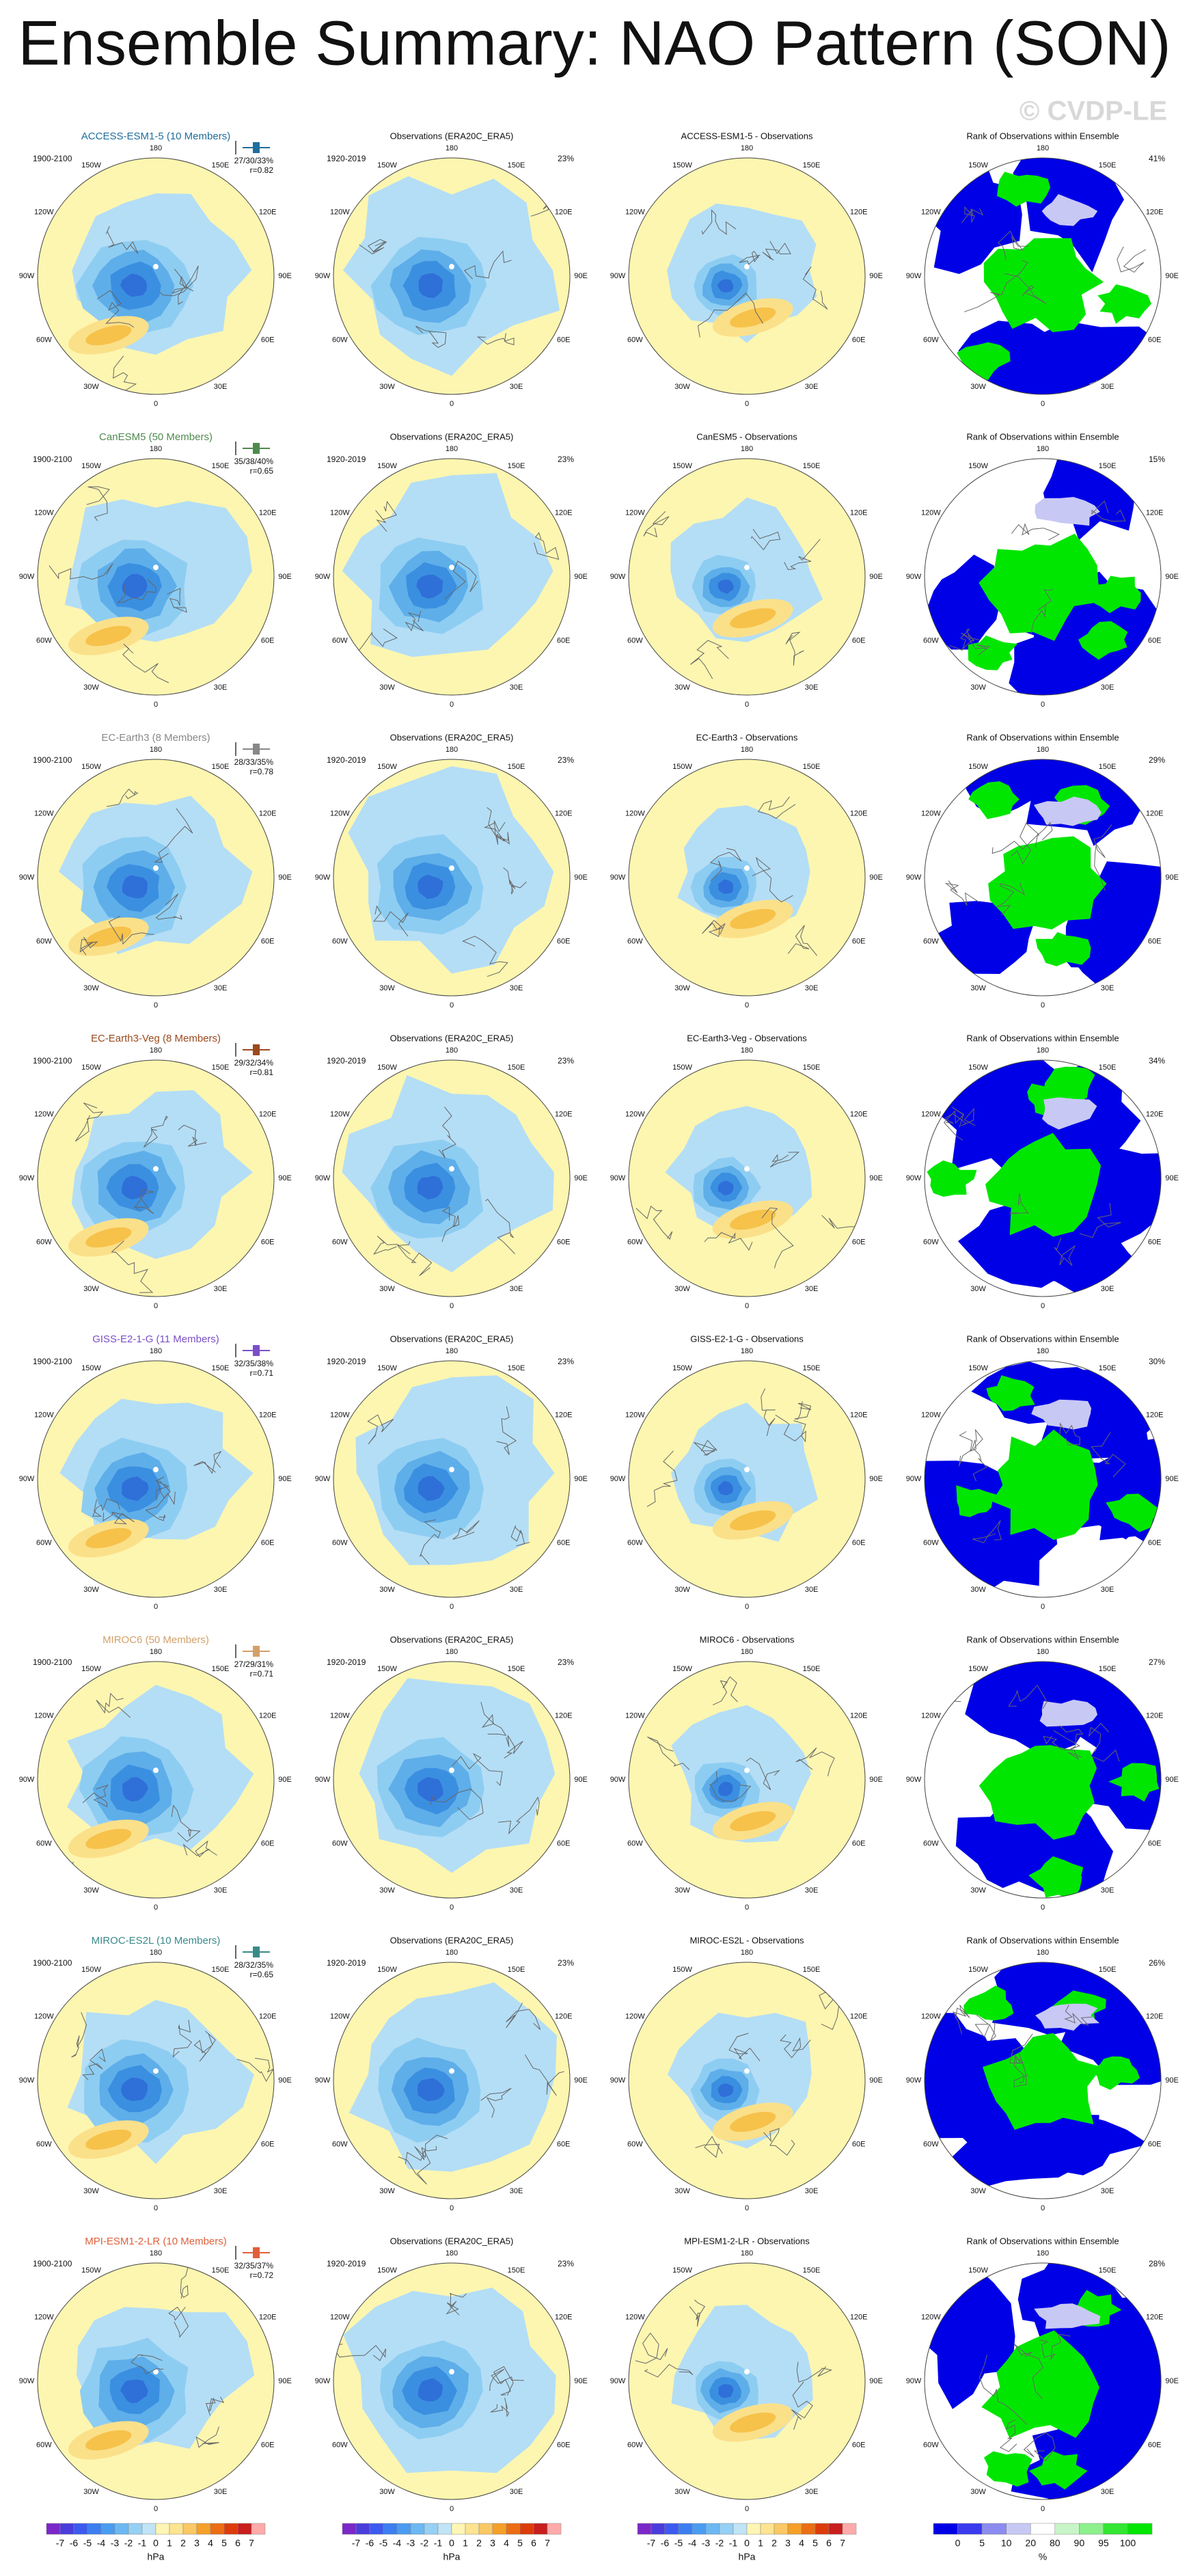 Image resolution: width=1189 pixels, height=2576 pixels. What do you see at coordinates (1157, 1361) in the screenshot?
I see `rank-pct: 30%` at bounding box center [1157, 1361].